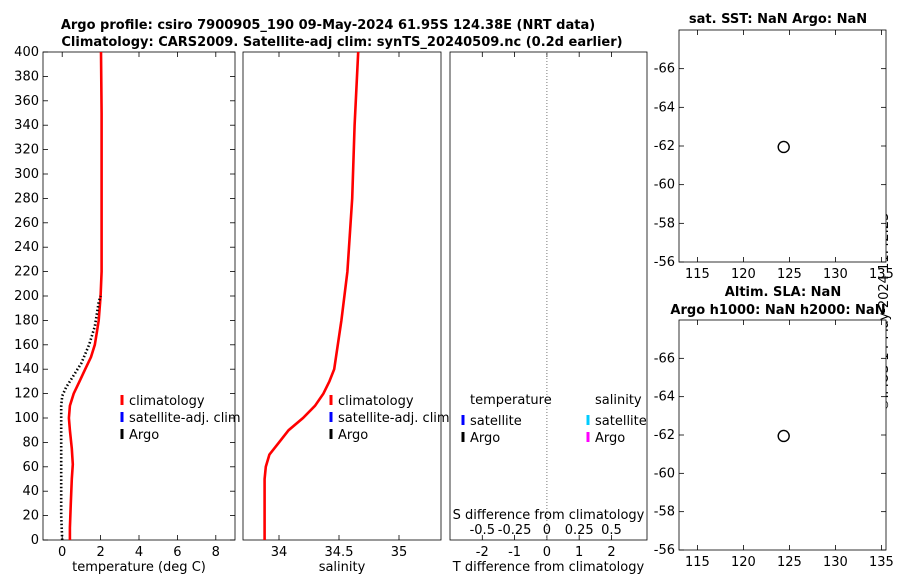 The height and width of the screenshot is (580, 900). What do you see at coordinates (482, 530) in the screenshot?
I see `x-tick-label-top: -0.5` at bounding box center [482, 530].